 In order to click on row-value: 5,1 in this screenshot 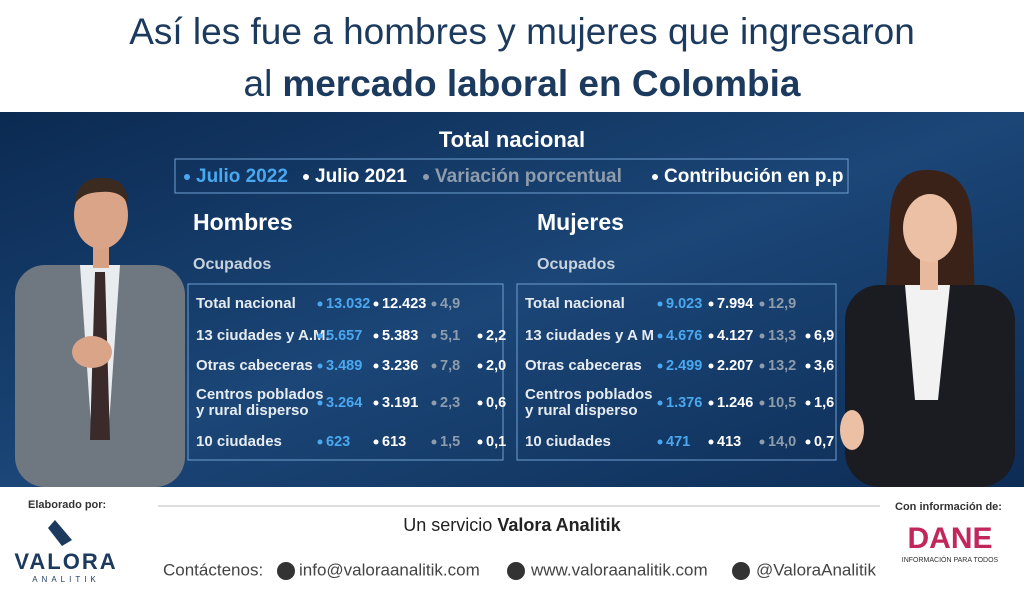, I will do `click(450, 336)`.